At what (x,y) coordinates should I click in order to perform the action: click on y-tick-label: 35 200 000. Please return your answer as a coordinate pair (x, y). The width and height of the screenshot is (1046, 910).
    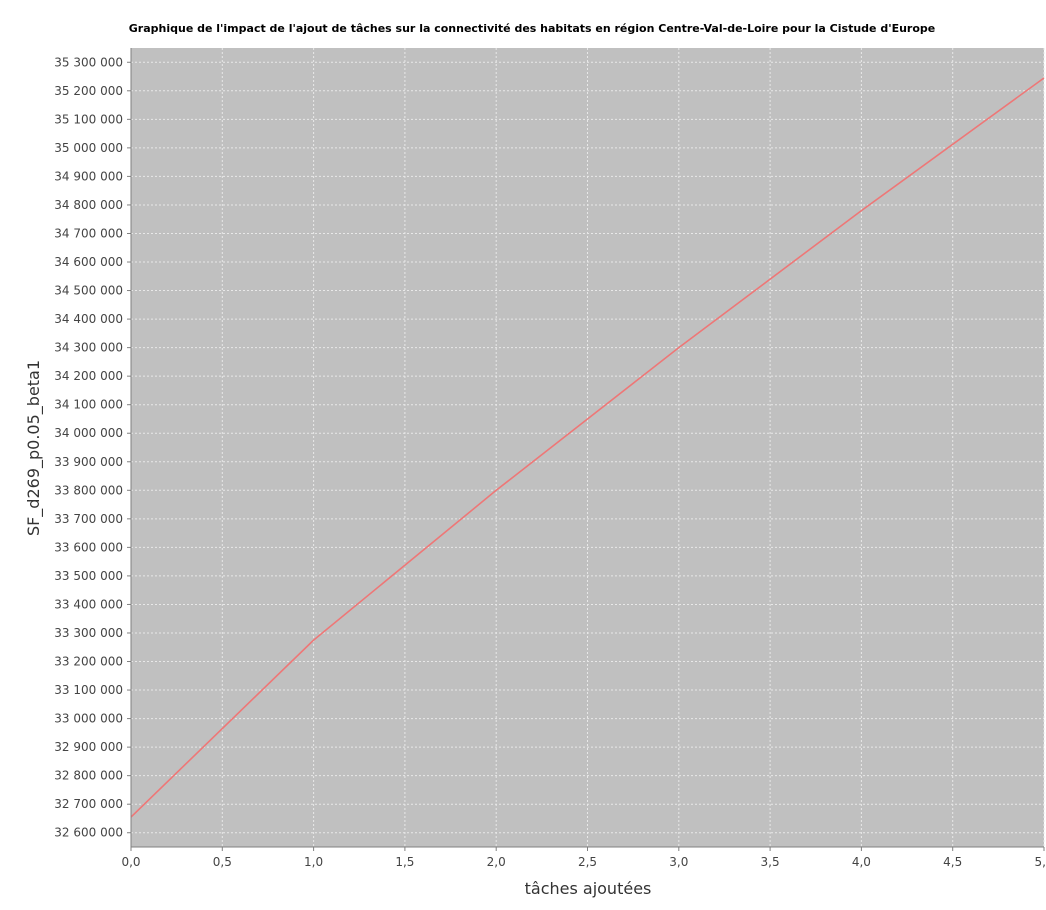
    Looking at the image, I should click on (88, 91).